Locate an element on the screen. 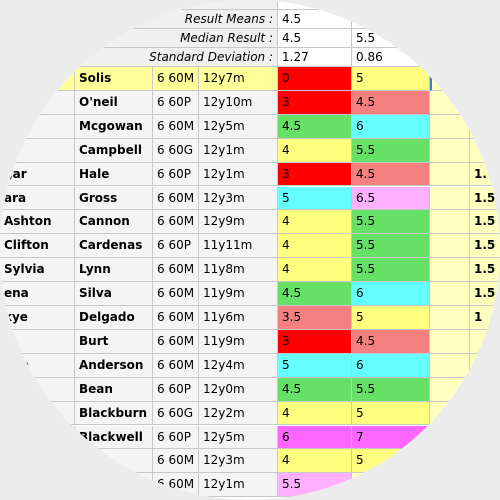 Image resolution: width=500 pixels, height=500 pixels. surname: Burt is located at coordinates (114, 341).